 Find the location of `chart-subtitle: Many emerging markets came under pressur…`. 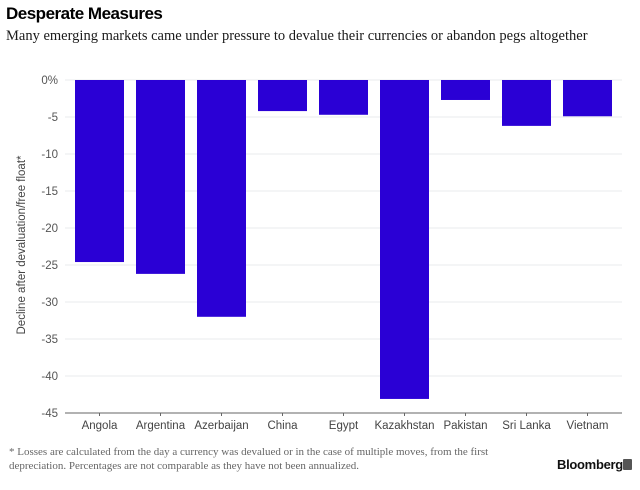

chart-subtitle: Many emerging markets came under pressur… is located at coordinates (297, 36).